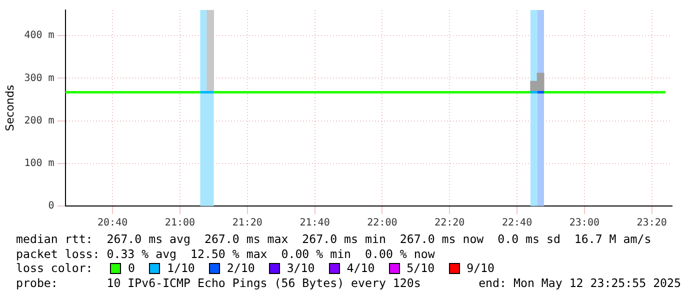 Image resolution: width=697 pixels, height=297 pixels. What do you see at coordinates (334, 239) in the screenshot?
I see `text: median rtt: 267.0 ms avg 267.0 ms max 267.0 ms min 267.0 ms now 0.0 ms sd 16.7 M am/s` at bounding box center [334, 239].